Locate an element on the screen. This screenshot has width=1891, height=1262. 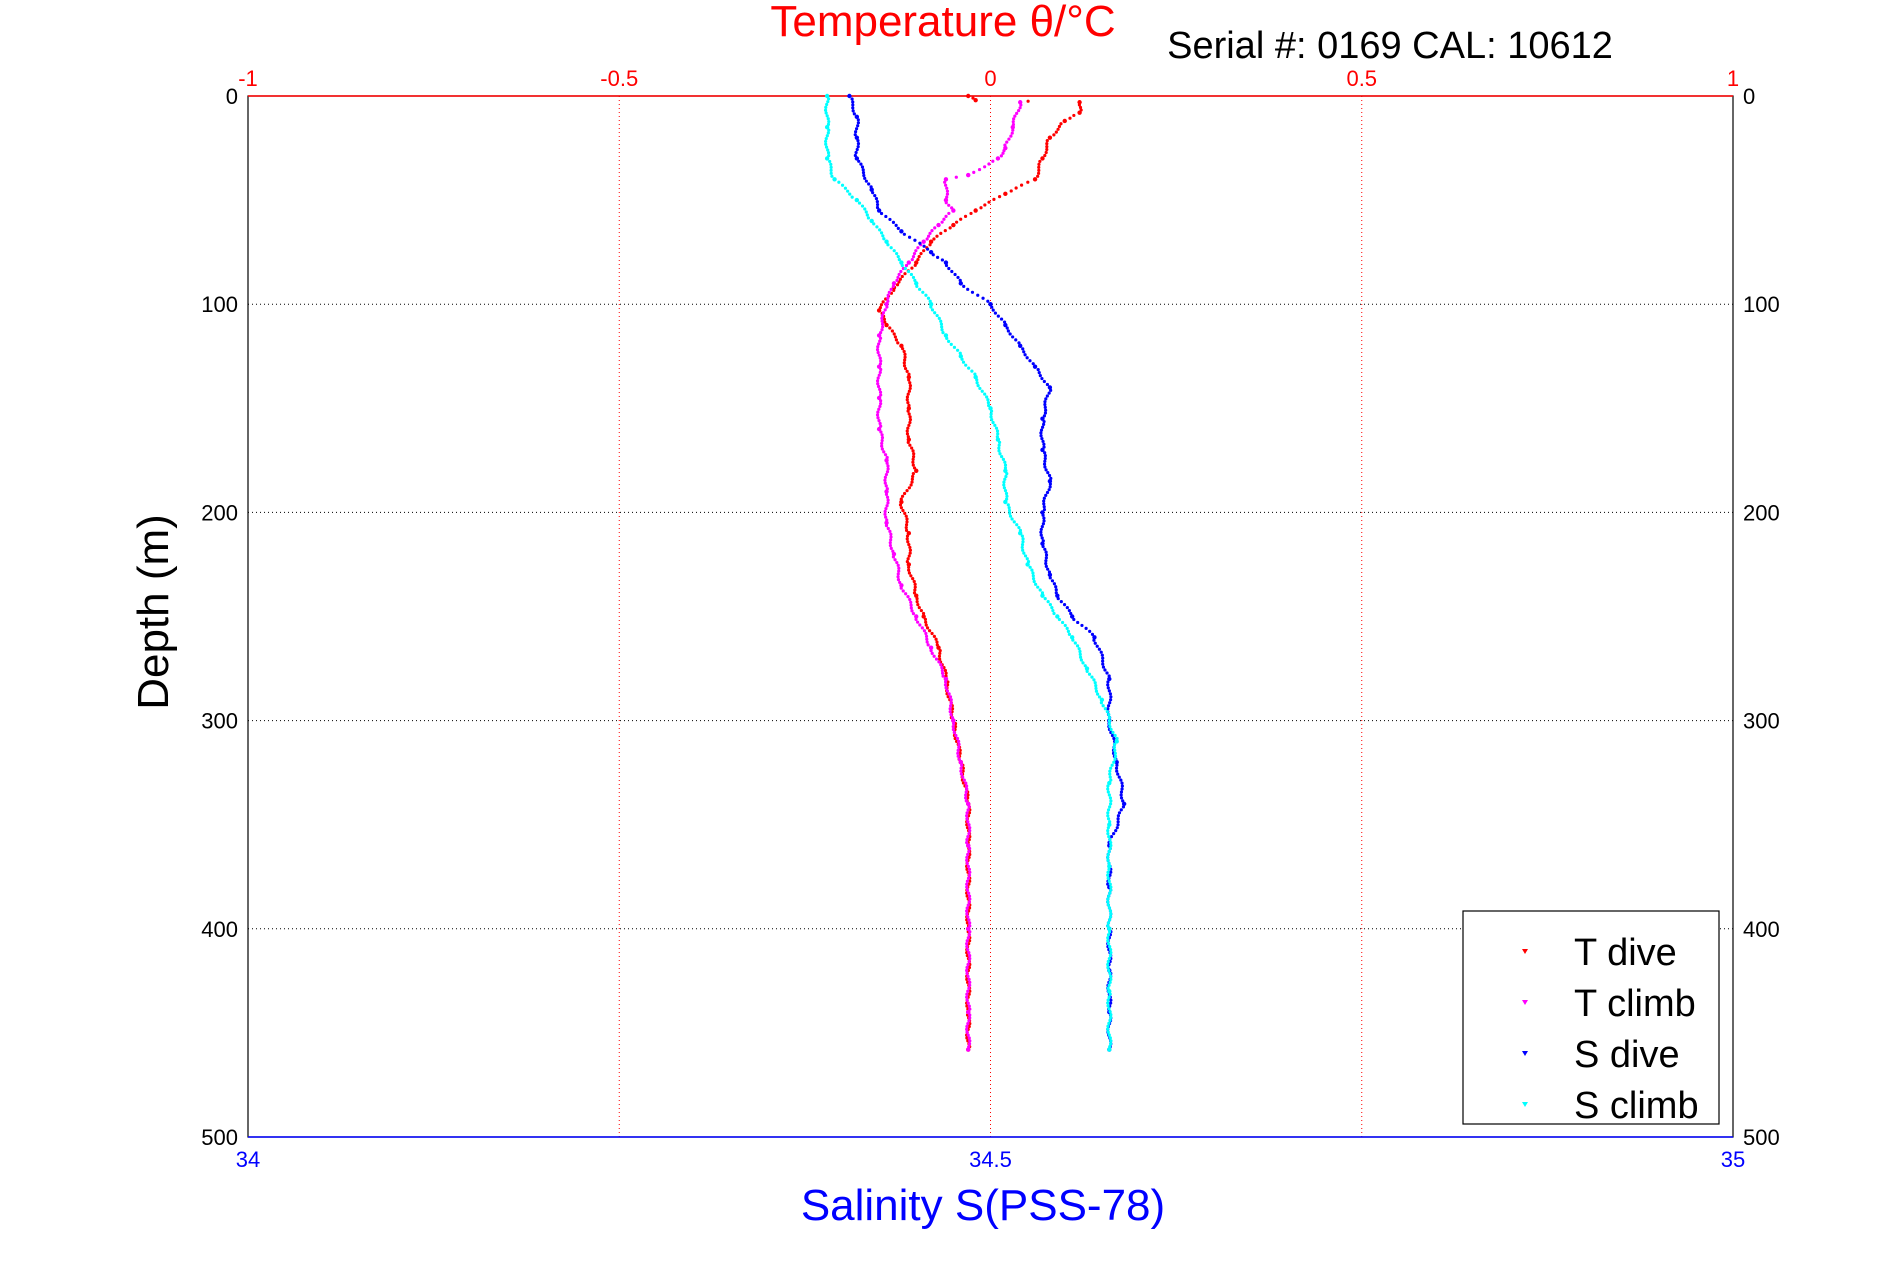
y-tick-label-left: 300 is located at coordinates (219, 721).